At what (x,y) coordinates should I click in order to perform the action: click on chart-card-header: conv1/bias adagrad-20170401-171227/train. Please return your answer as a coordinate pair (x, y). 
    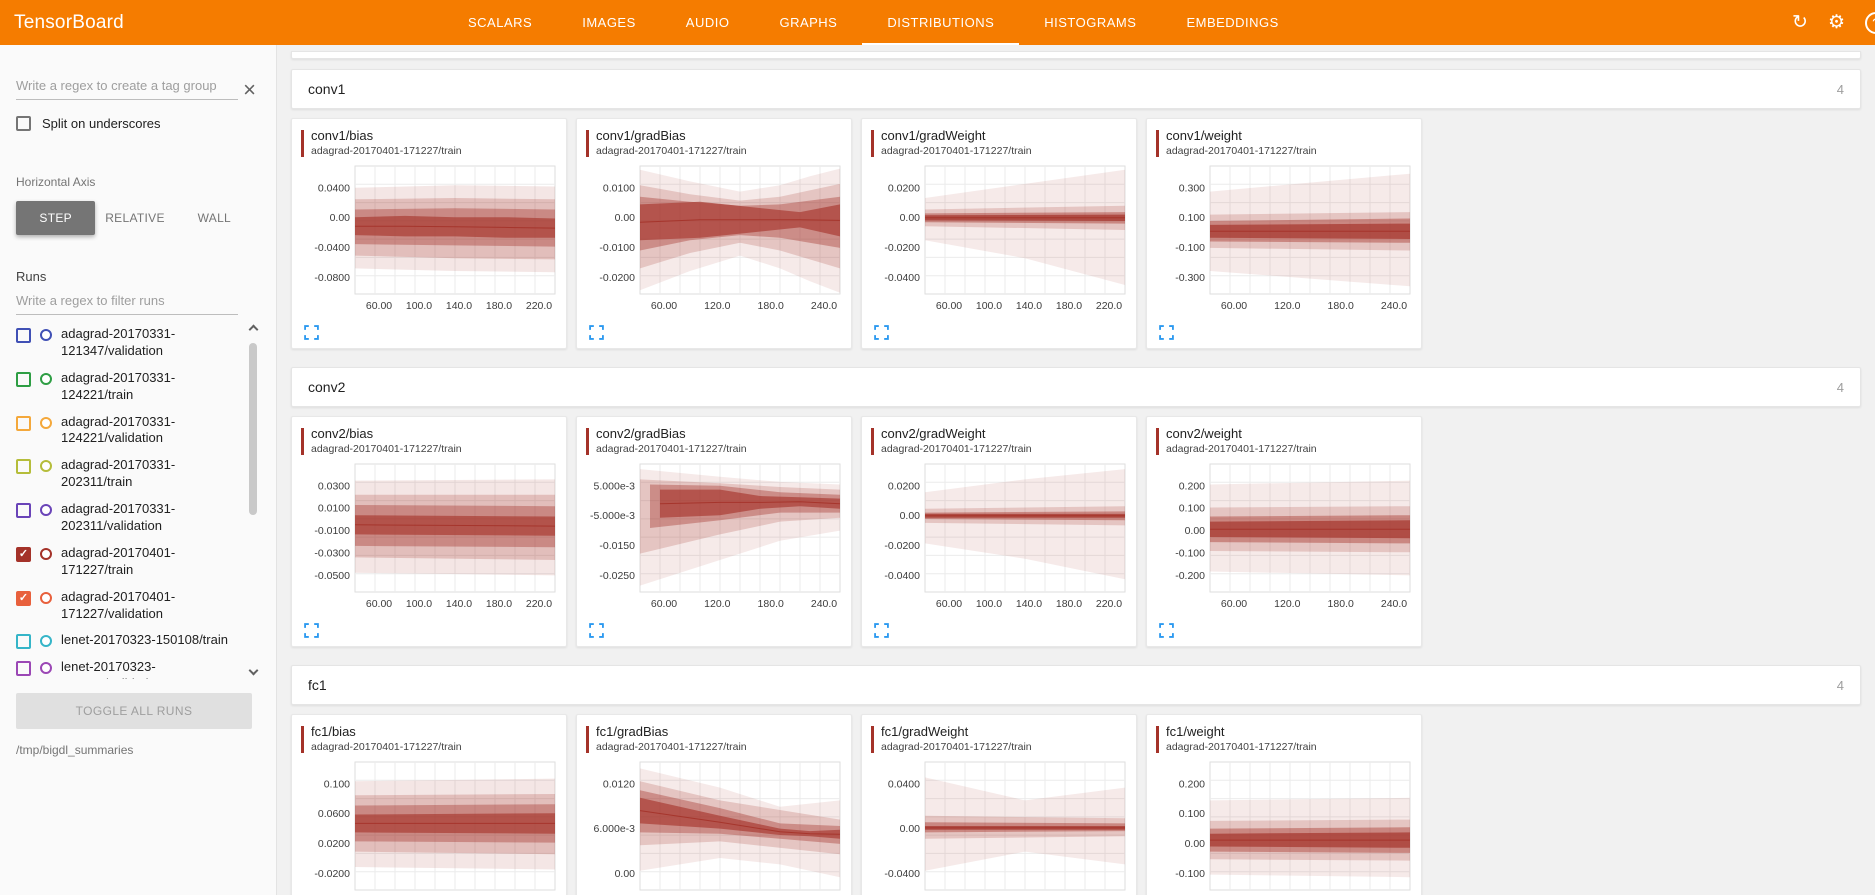
    Looking at the image, I should click on (430, 142).